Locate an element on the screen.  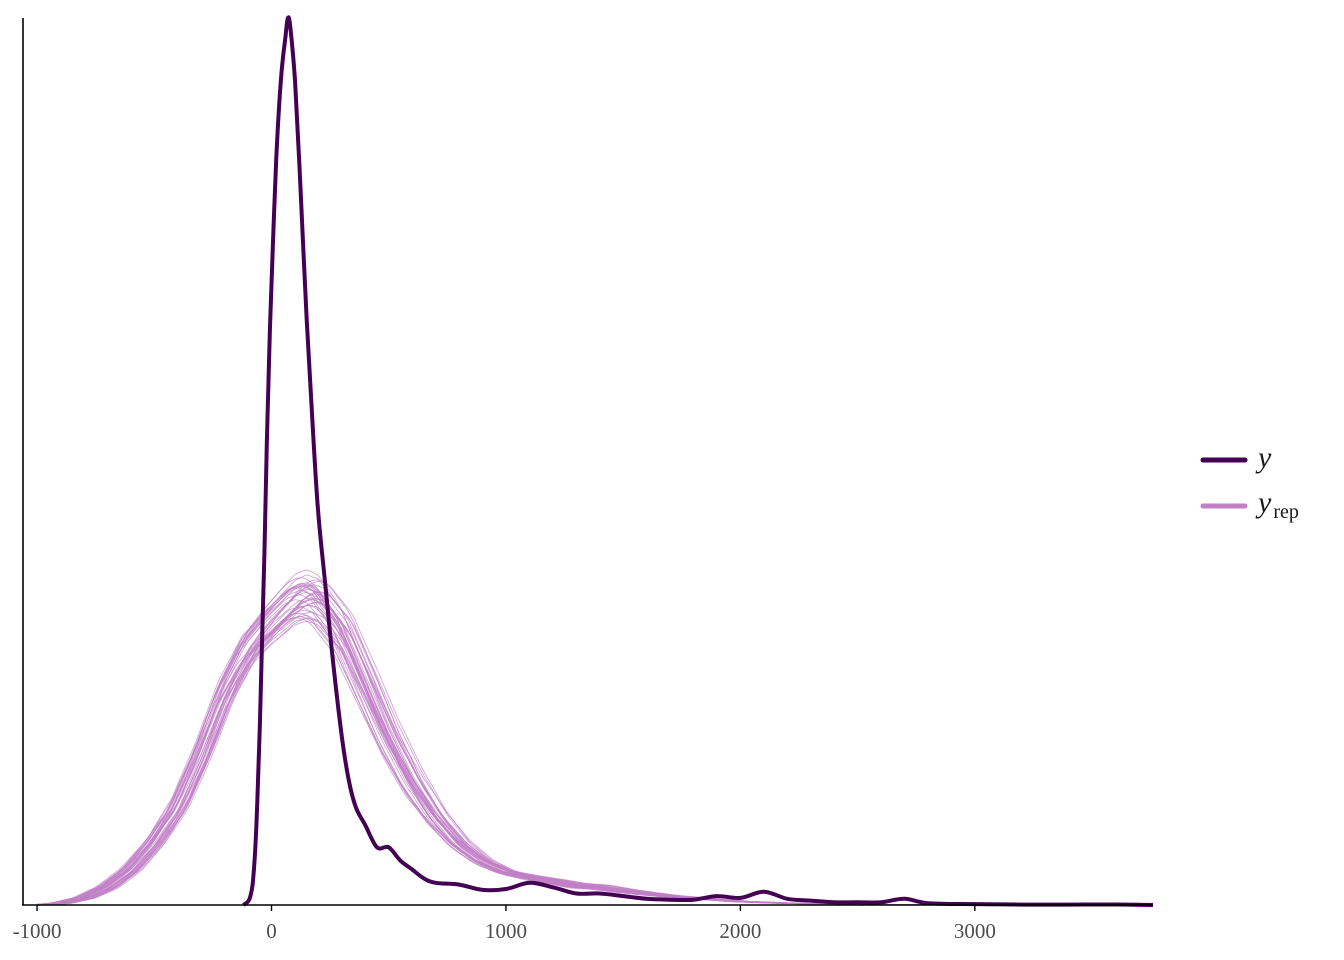
legend-label-yrep: y rep is located at coordinates (1277, 504).